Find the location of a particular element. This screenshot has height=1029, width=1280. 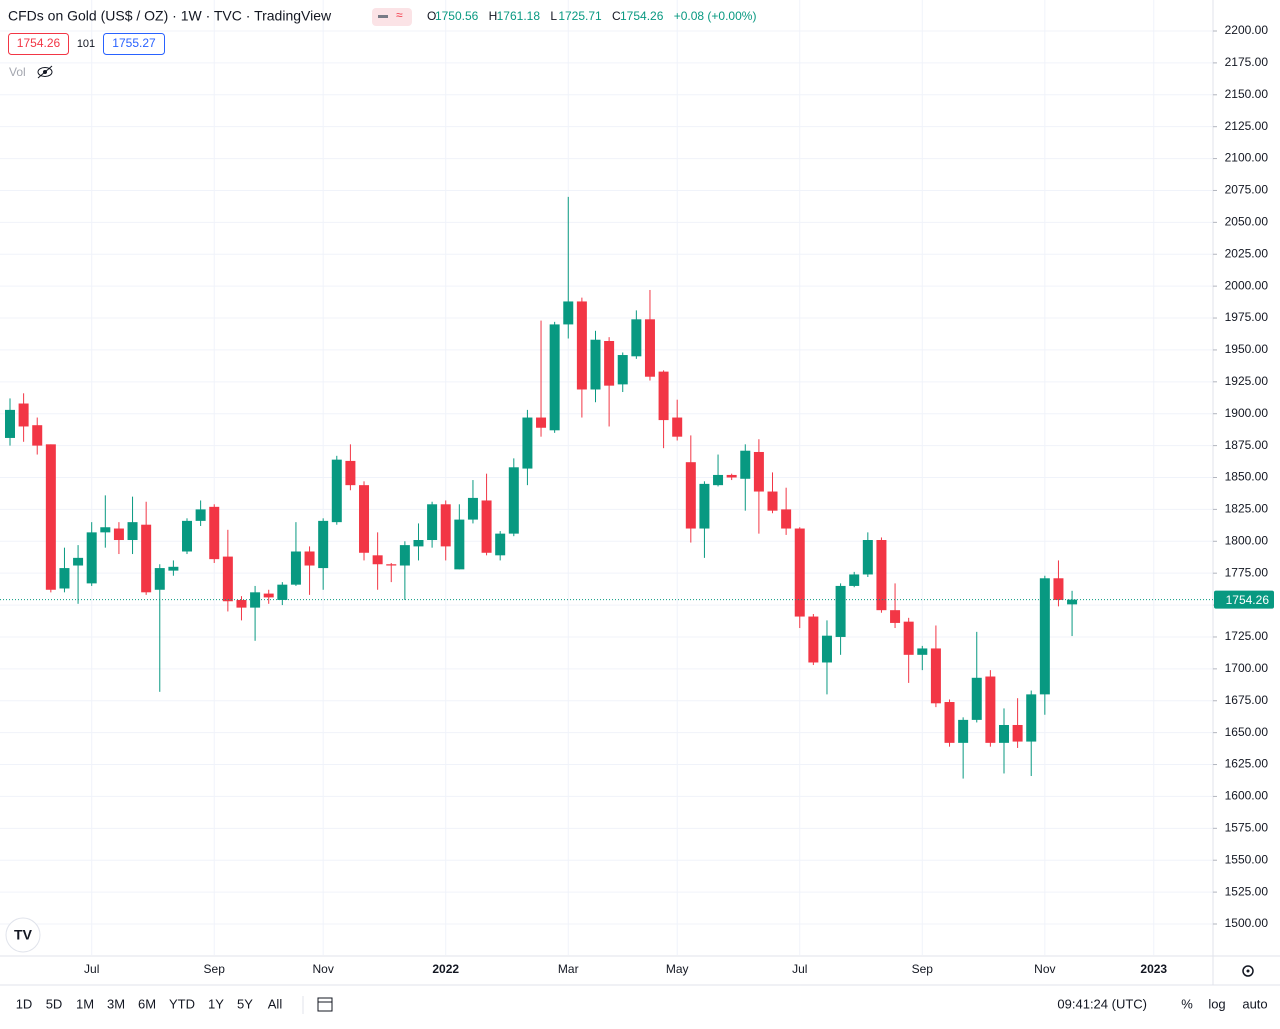

icon: ≈ is located at coordinates (399, 15).